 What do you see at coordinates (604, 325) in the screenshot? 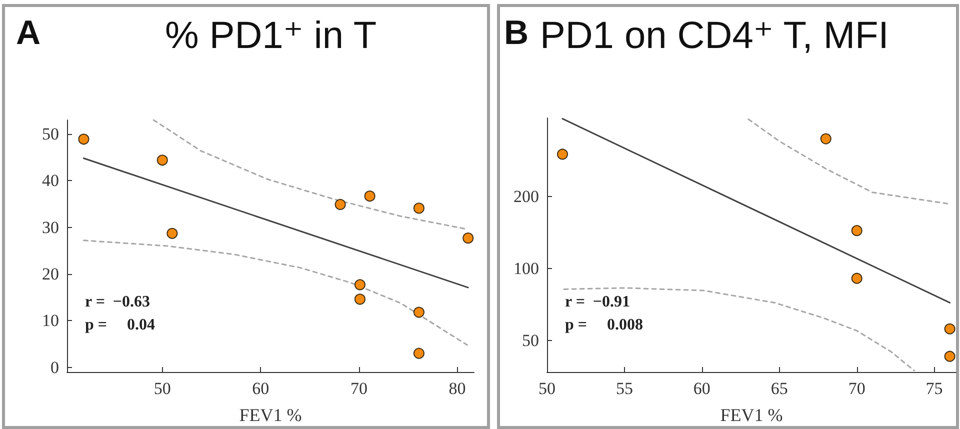
I see `annotation: p = 0.008` at bounding box center [604, 325].